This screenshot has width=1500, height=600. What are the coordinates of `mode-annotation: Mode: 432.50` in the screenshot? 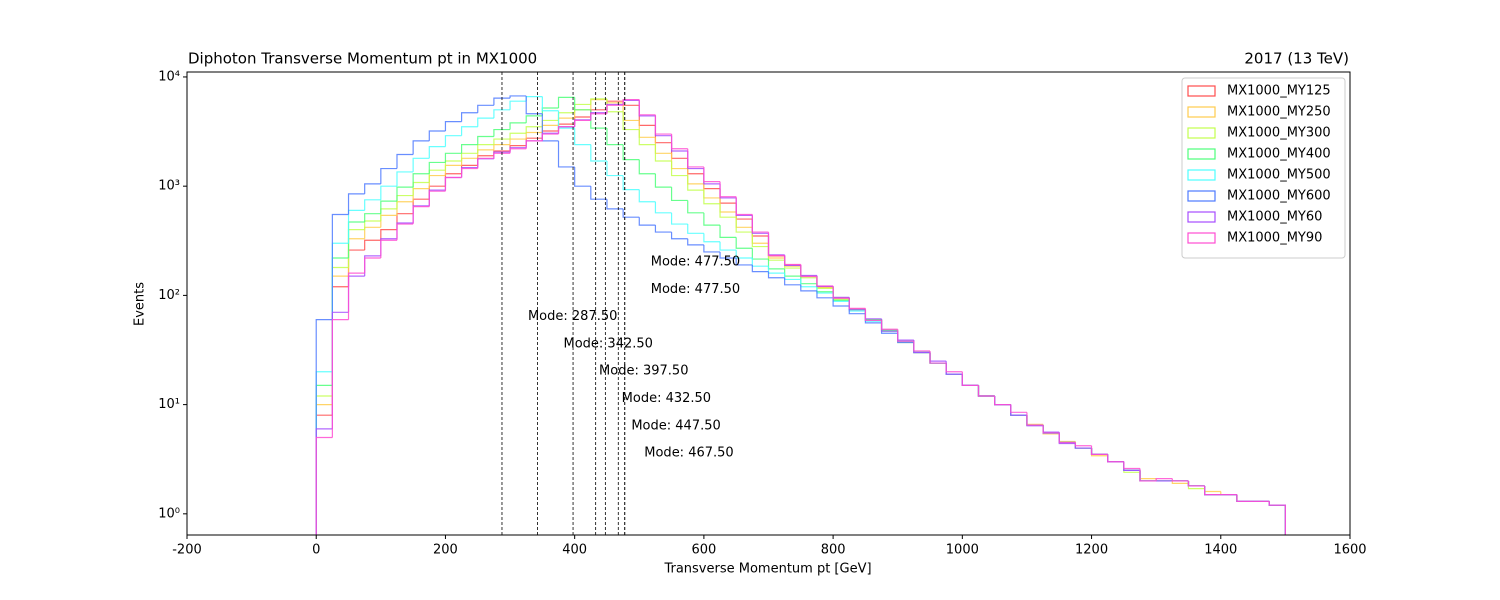 It's located at (666, 398).